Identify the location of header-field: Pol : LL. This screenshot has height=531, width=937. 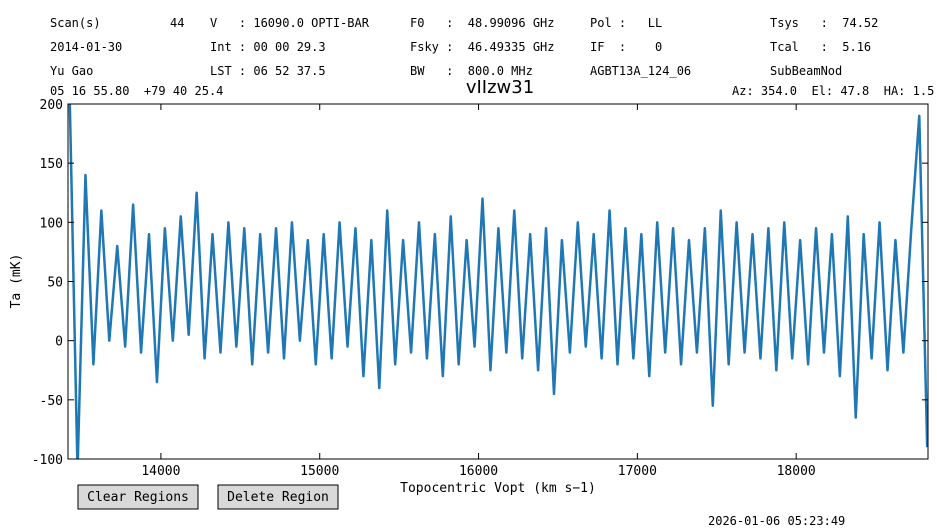
(626, 23).